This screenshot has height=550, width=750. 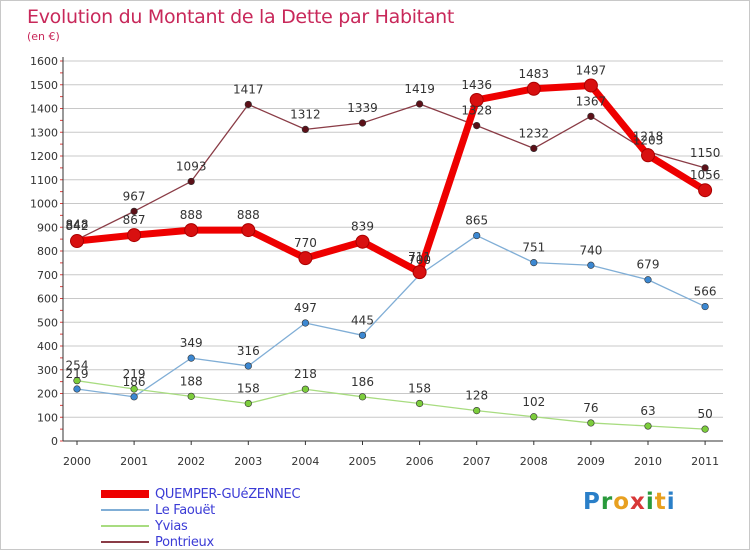 I want to click on data-label: 445, so click(x=362, y=320).